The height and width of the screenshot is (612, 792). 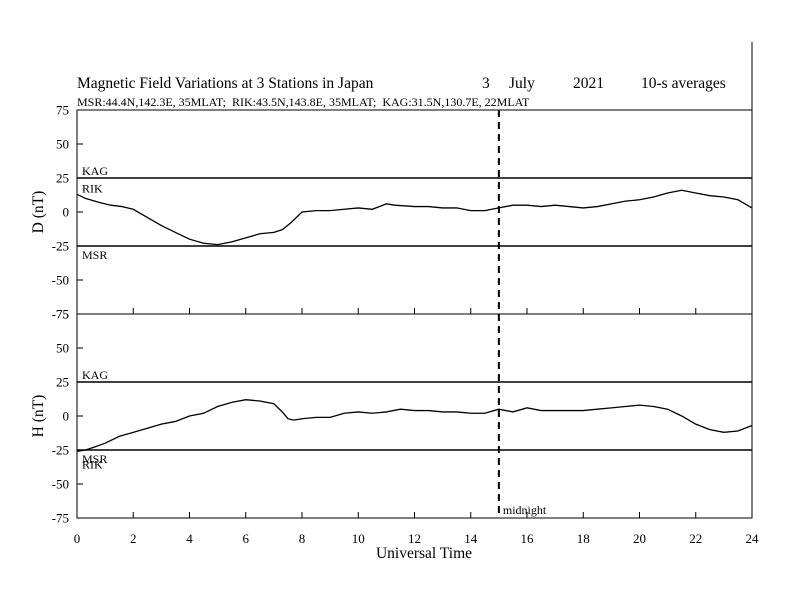 What do you see at coordinates (60, 280) in the screenshot?
I see `d-panel-y-tick-label: -50` at bounding box center [60, 280].